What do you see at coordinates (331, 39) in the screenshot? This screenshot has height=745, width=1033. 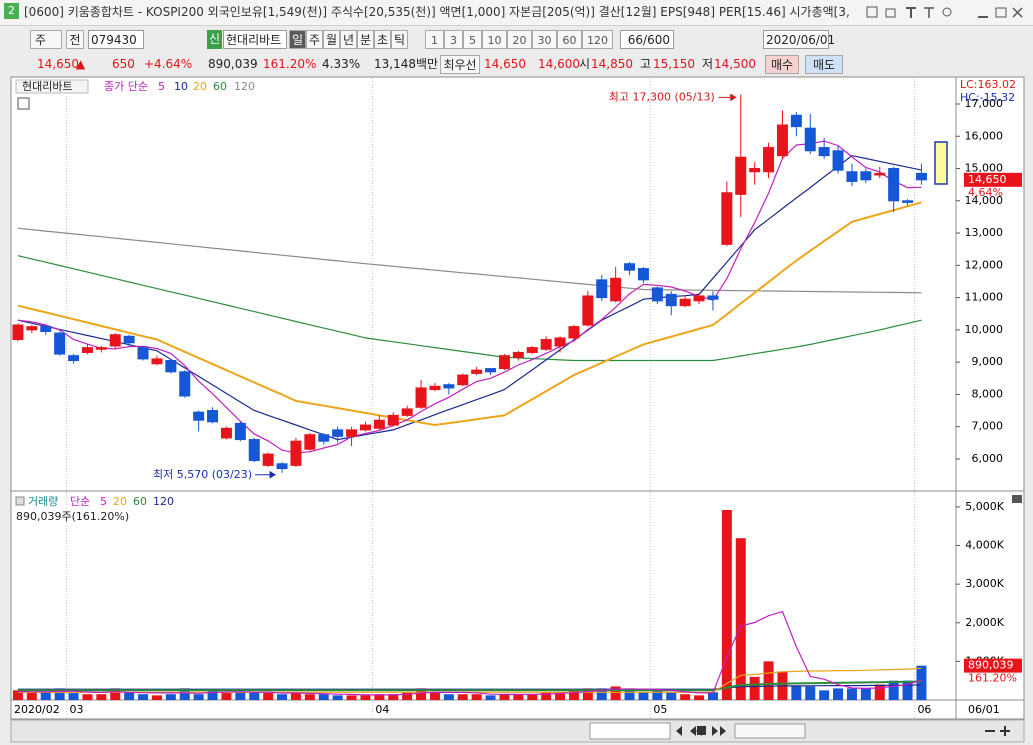 I see `period-button: 월` at bounding box center [331, 39].